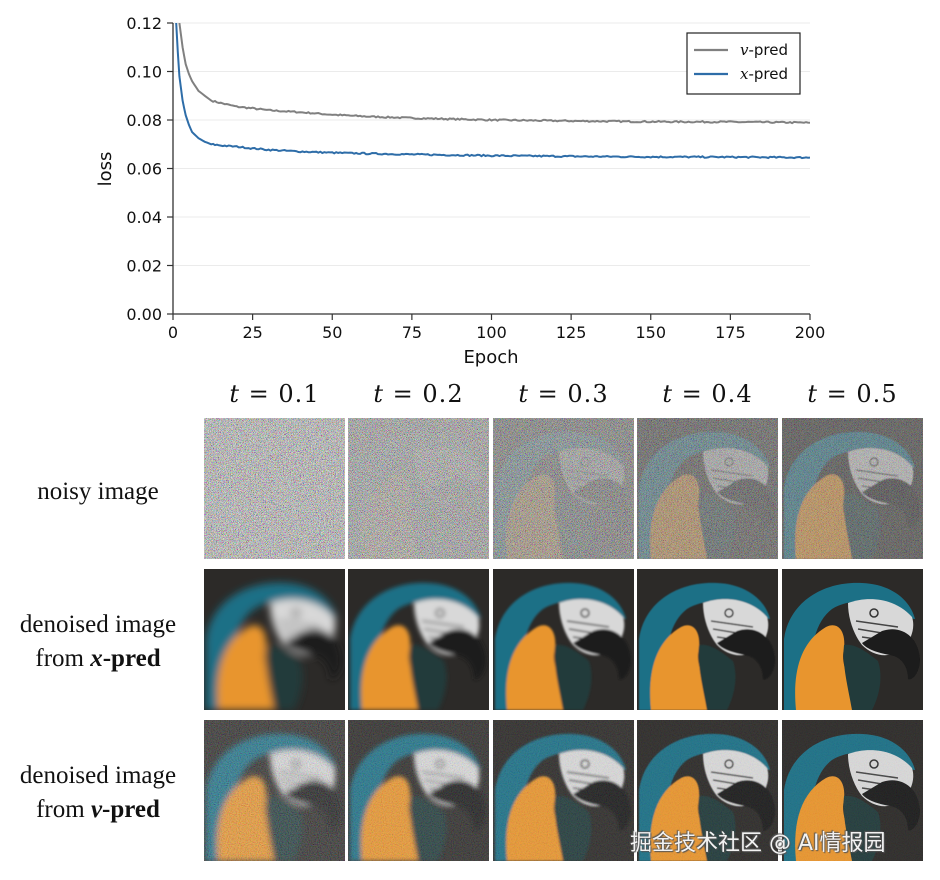 This screenshot has width=940, height=880. What do you see at coordinates (98, 792) in the screenshot?
I see `row-label: denoised image from v-pred` at bounding box center [98, 792].